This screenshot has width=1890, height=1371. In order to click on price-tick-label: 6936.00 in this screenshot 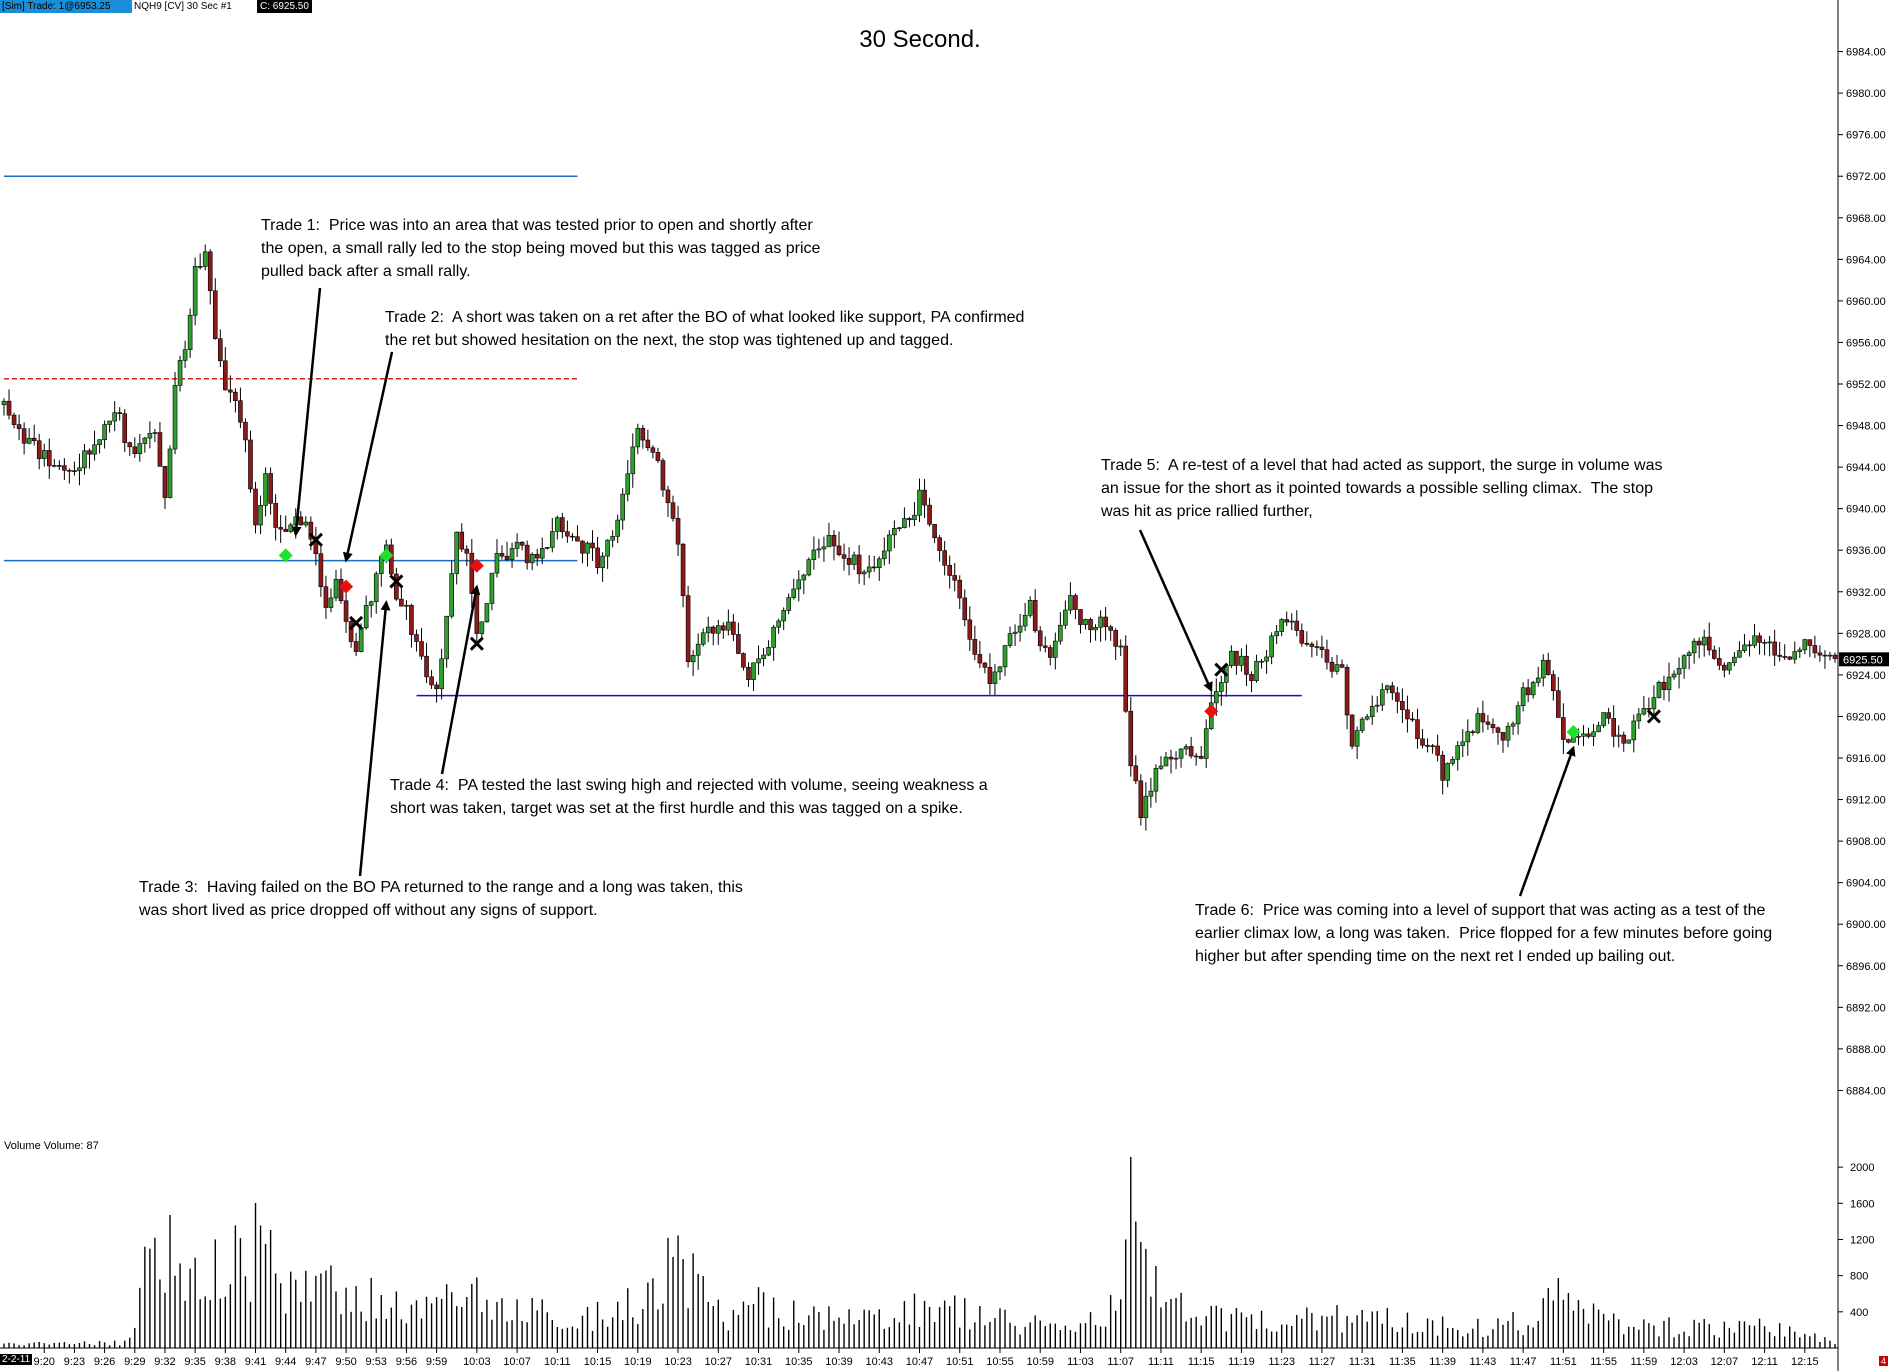, I will do `click(1866, 551)`.